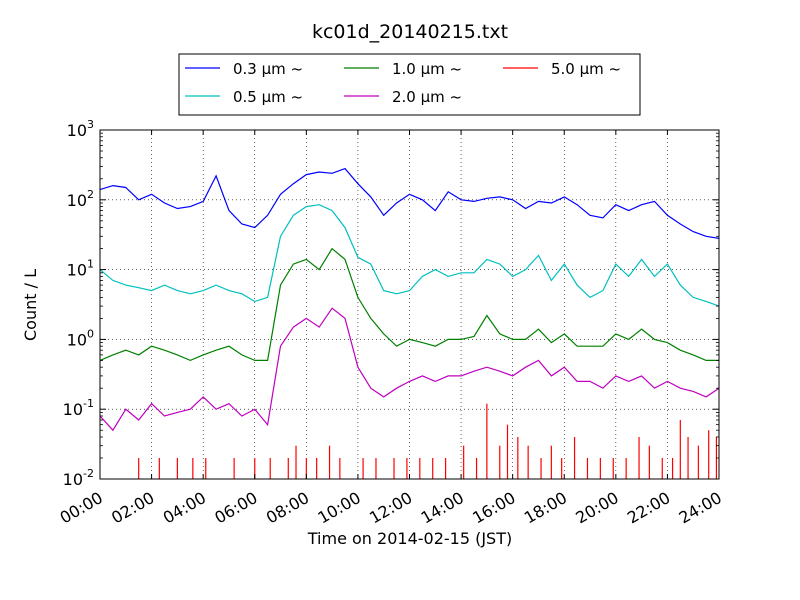 This screenshot has height=600, width=800. I want to click on y-tick-label: 10⁻², so click(78, 478).